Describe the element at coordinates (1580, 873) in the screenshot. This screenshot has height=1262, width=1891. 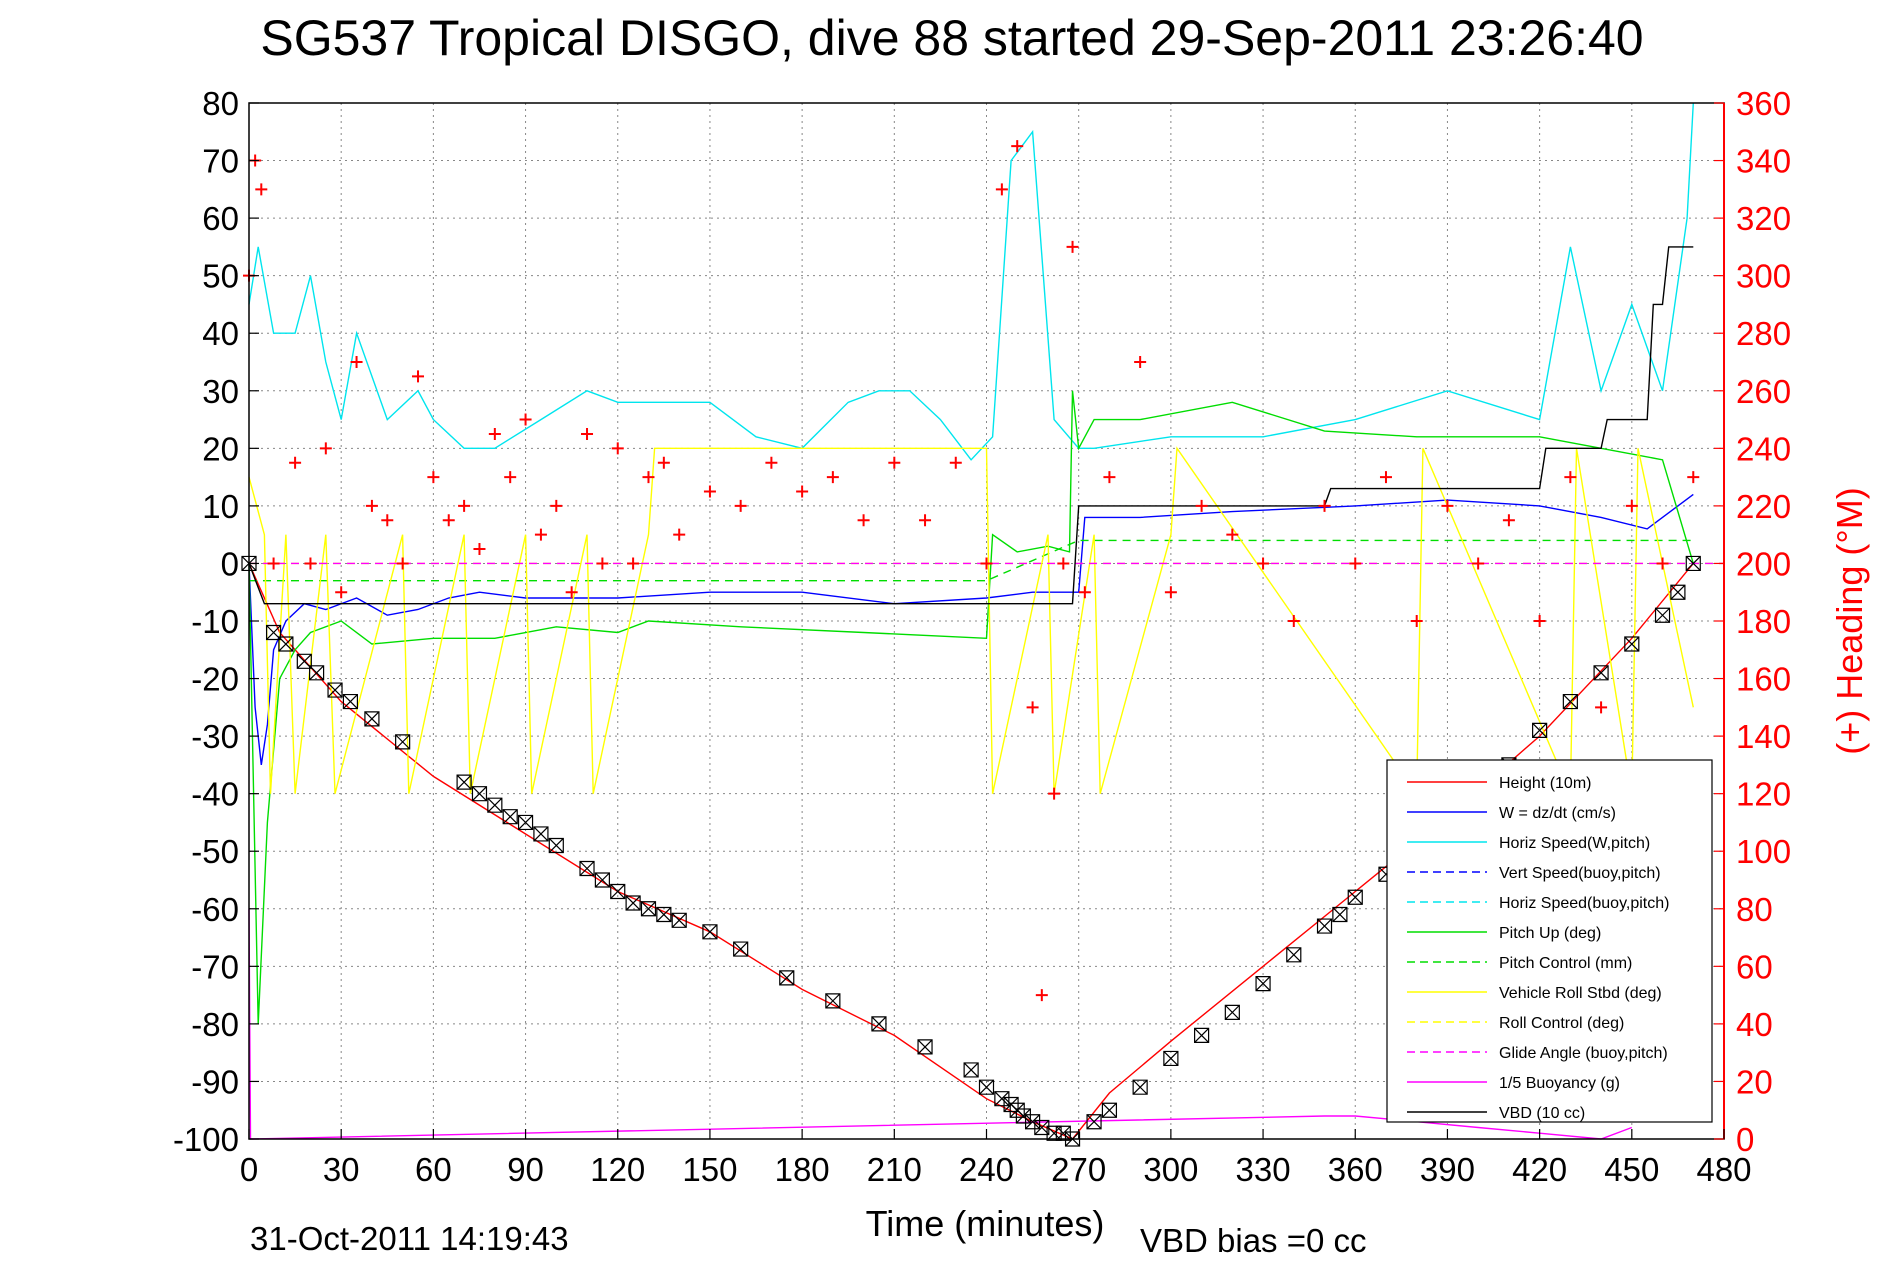
I see `legend-label: Vert Speed(buoy,pitch)` at that location.